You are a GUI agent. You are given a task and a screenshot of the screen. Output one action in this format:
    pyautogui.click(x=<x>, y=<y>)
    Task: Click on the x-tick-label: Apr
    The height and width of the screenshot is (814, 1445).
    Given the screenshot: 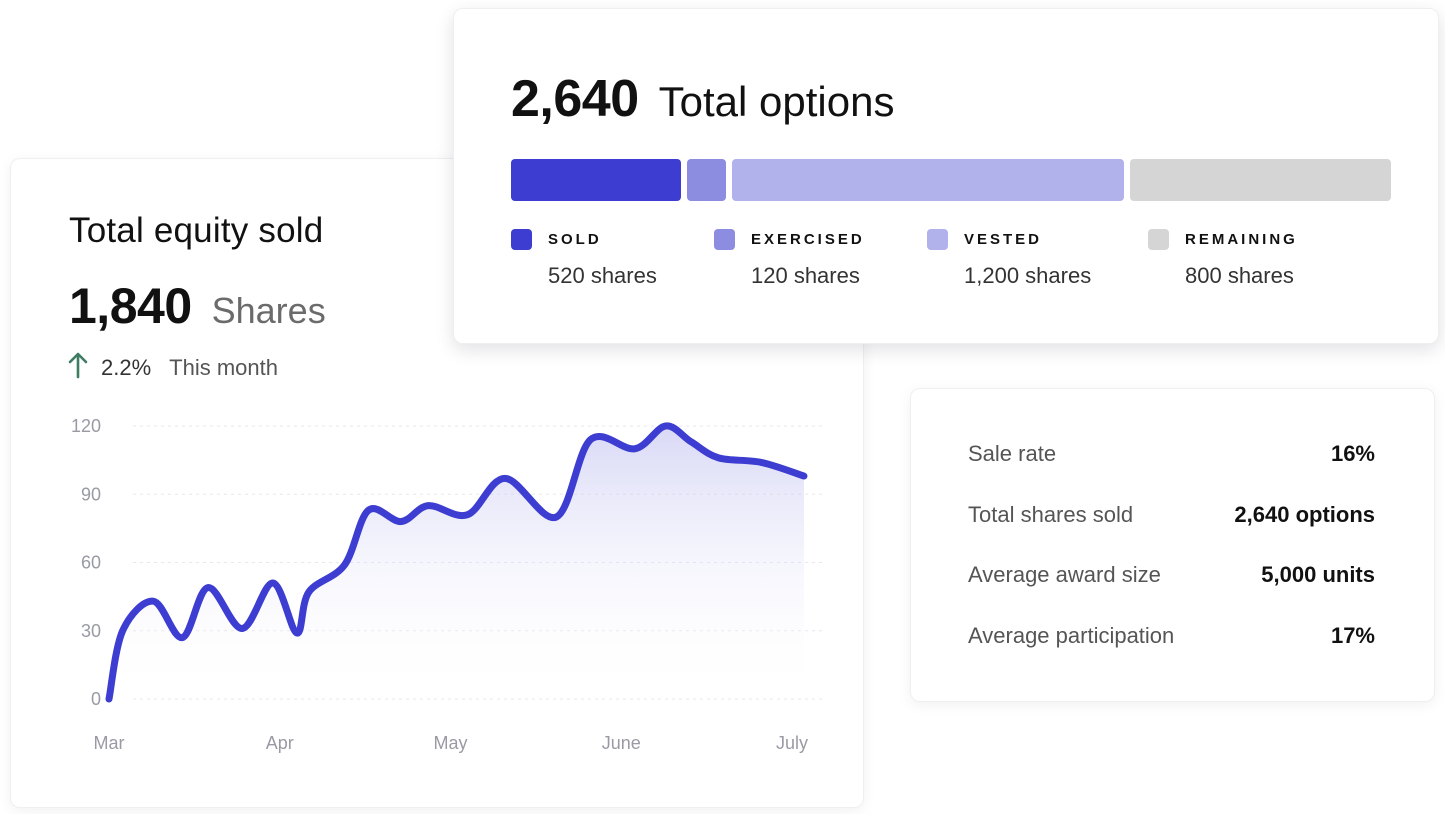 What is the action you would take?
    pyautogui.click(x=280, y=743)
    